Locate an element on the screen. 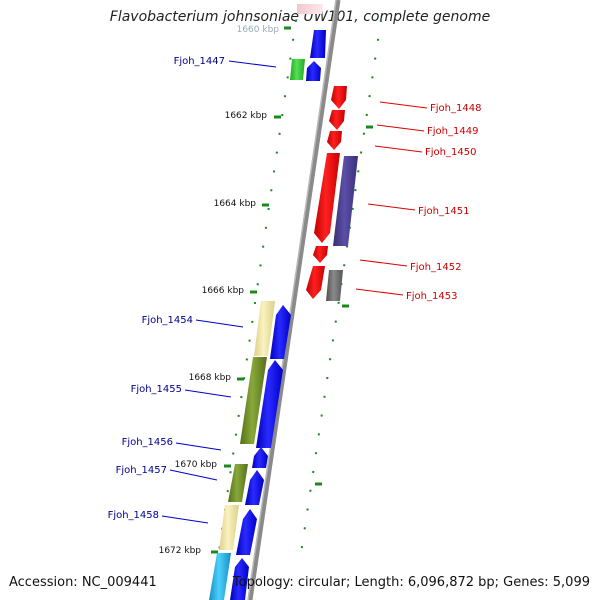 Image resolution: width=600 pixels, height=600 pixels. gene-label: Fjoh_1455 is located at coordinates (156, 389).